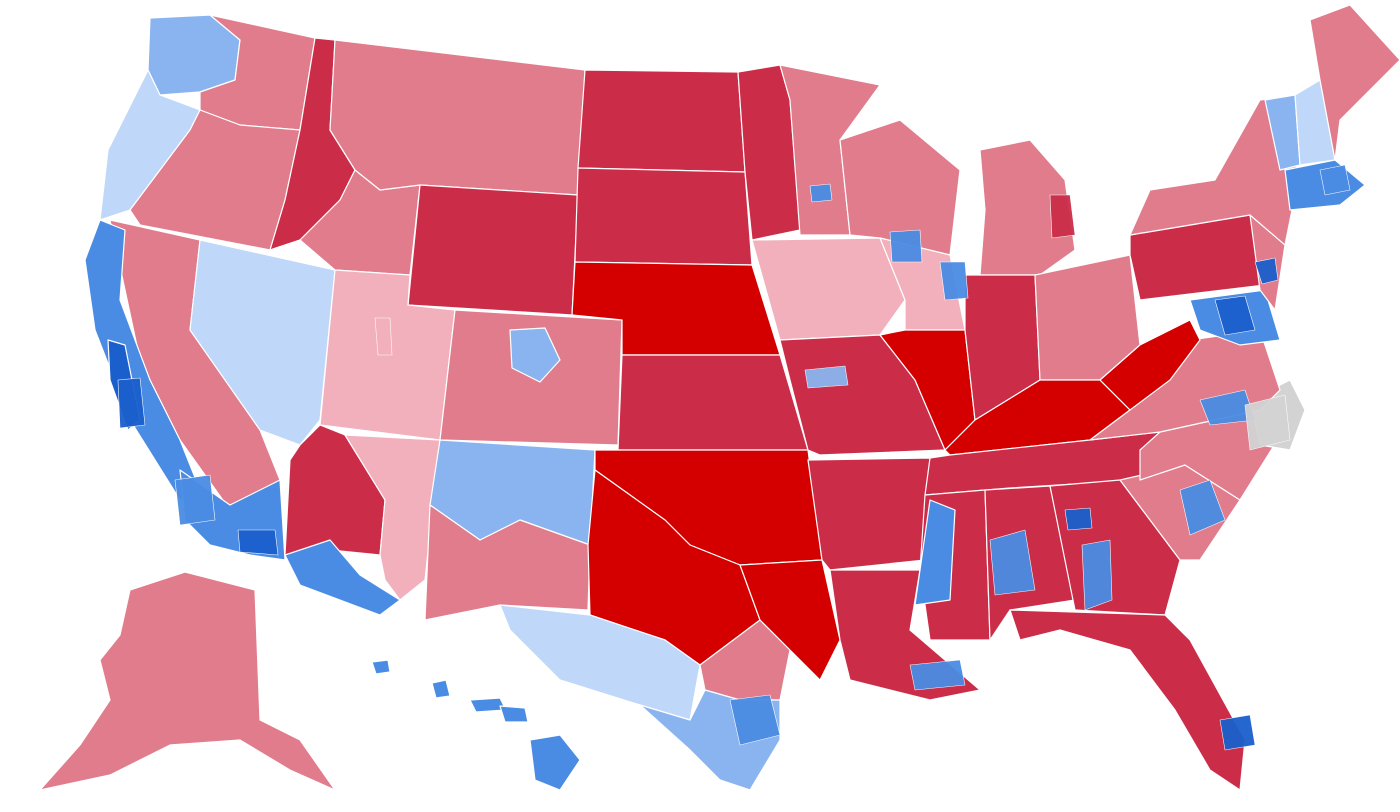 The width and height of the screenshot is (1400, 812). Describe the element at coordinates (661, 121) in the screenshot. I see `region-nd` at that location.